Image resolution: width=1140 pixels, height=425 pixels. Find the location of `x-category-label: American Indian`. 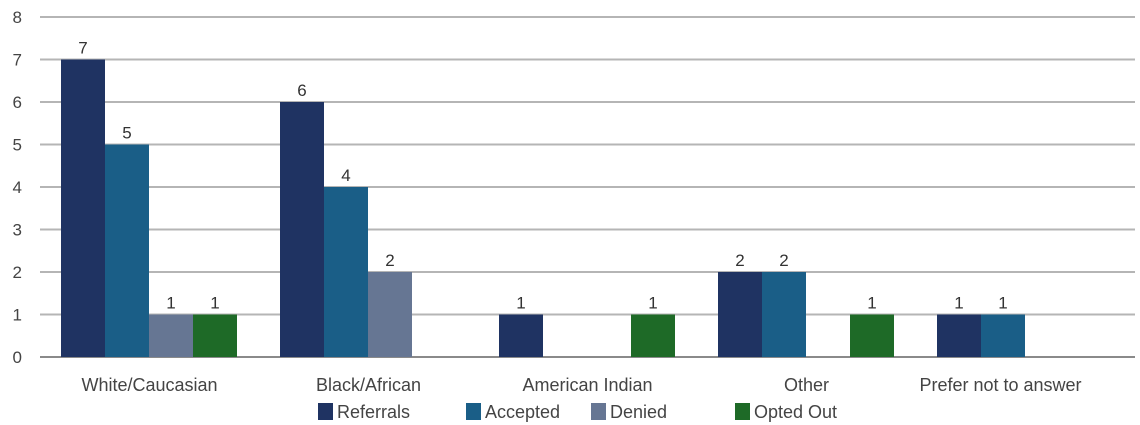

x-category-label: American Indian is located at coordinates (587, 385).